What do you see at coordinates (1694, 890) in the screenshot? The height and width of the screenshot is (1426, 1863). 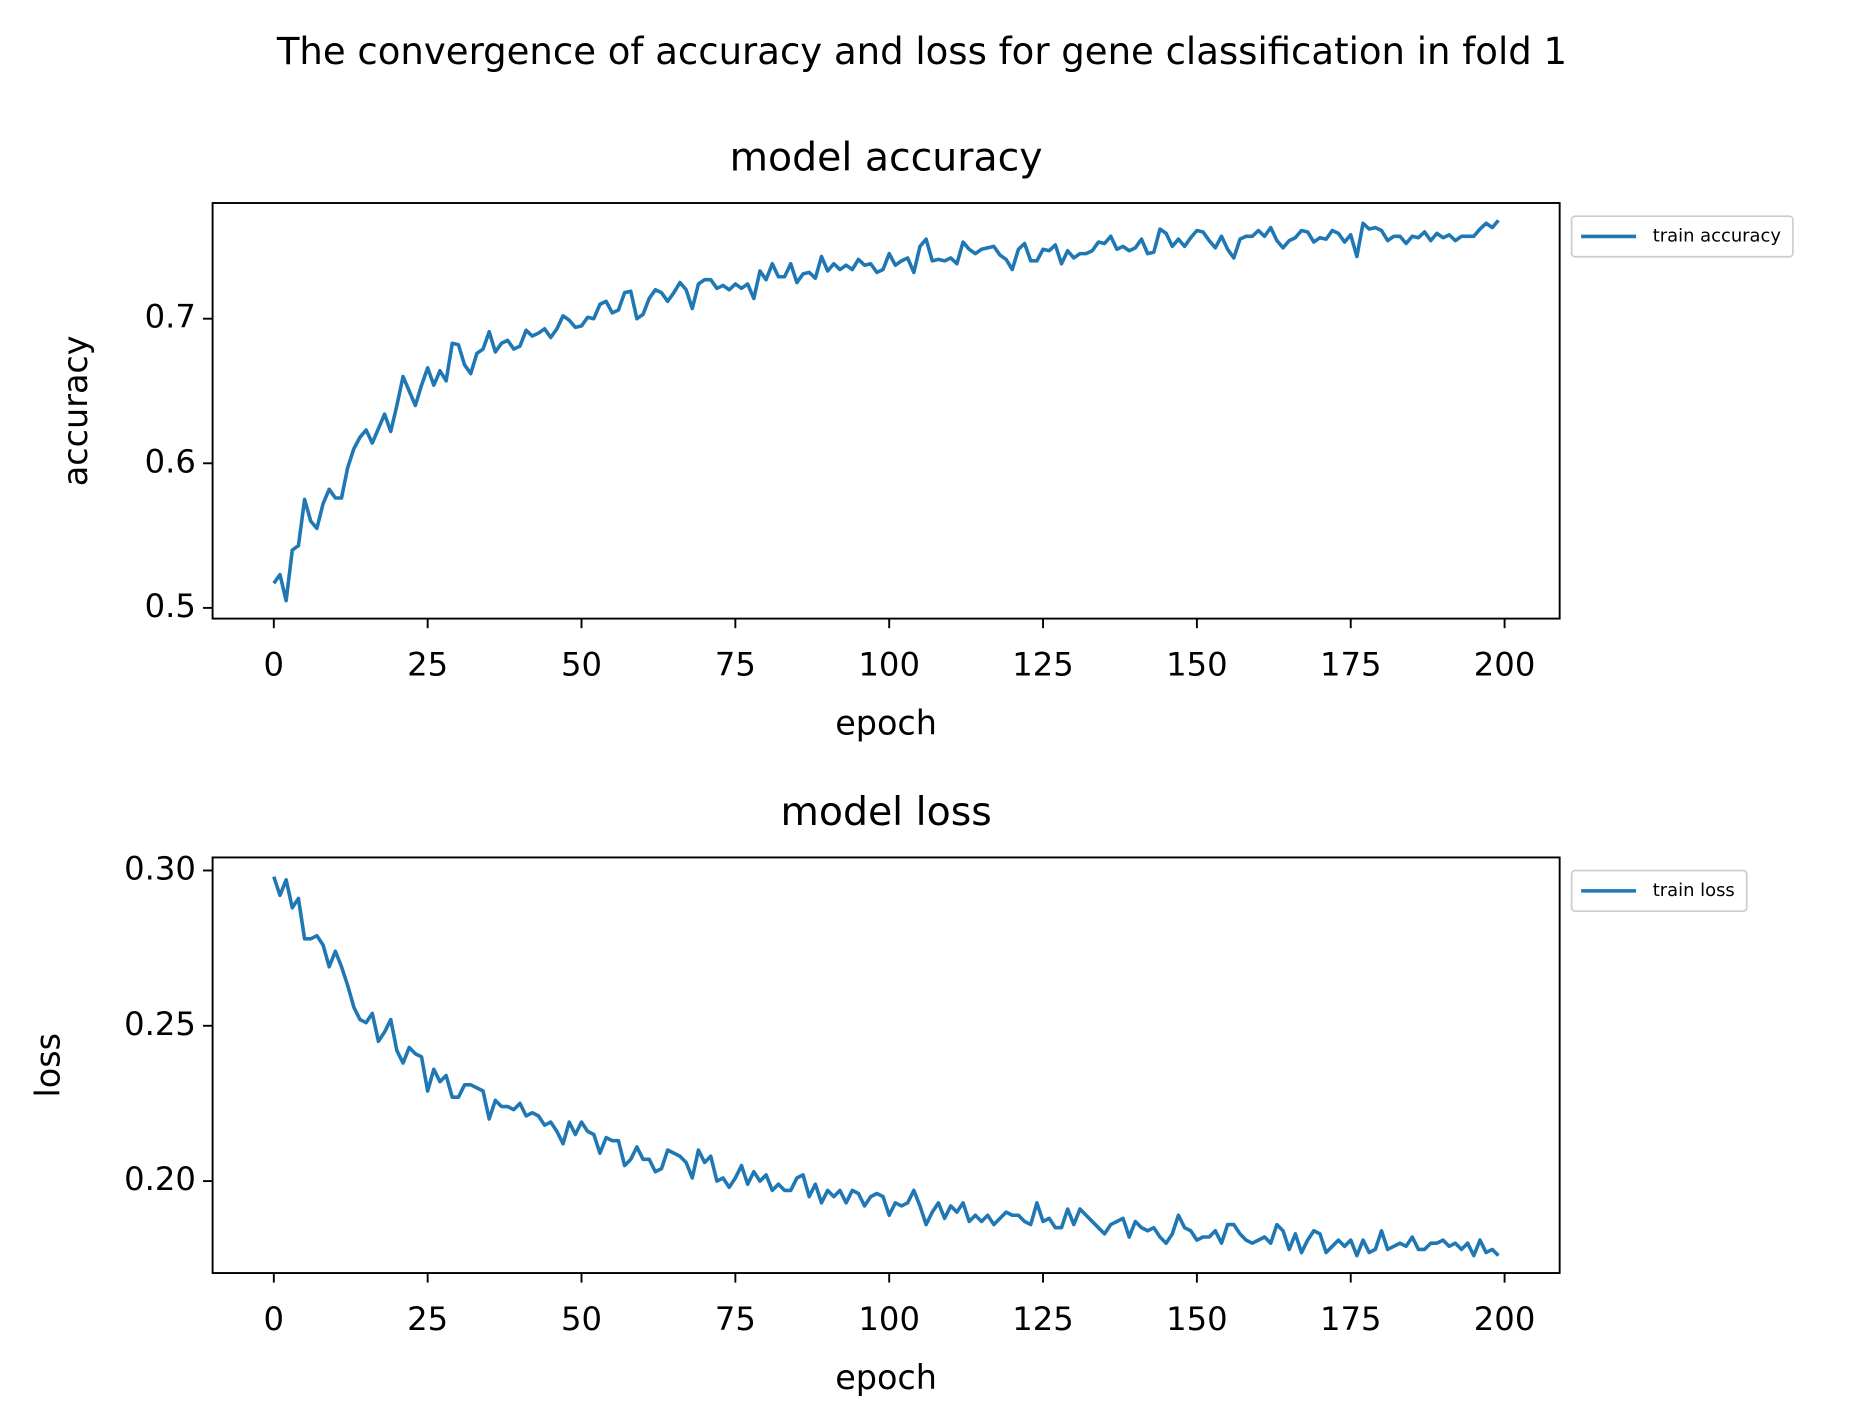 I see `legend-label: train loss` at bounding box center [1694, 890].